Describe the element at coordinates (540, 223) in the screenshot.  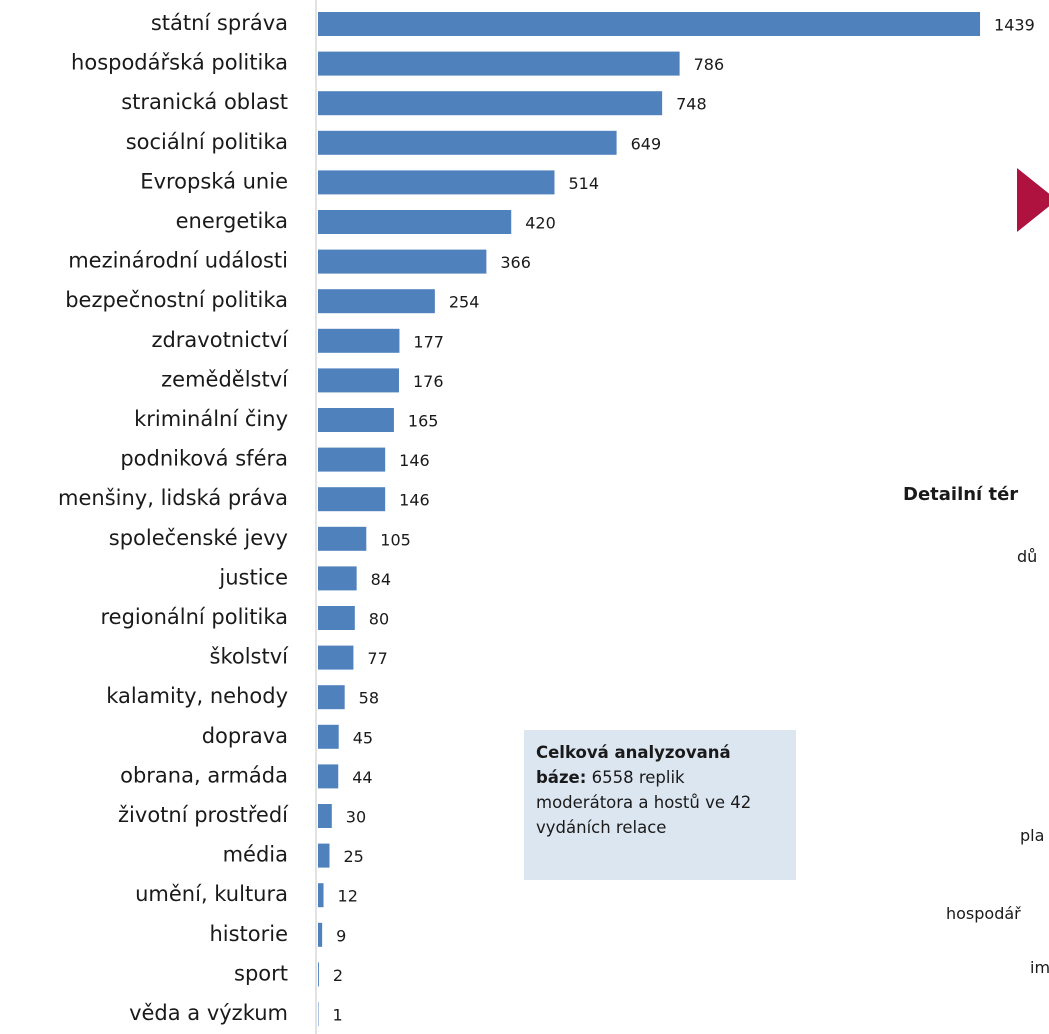
I see `value-label: 420` at that location.